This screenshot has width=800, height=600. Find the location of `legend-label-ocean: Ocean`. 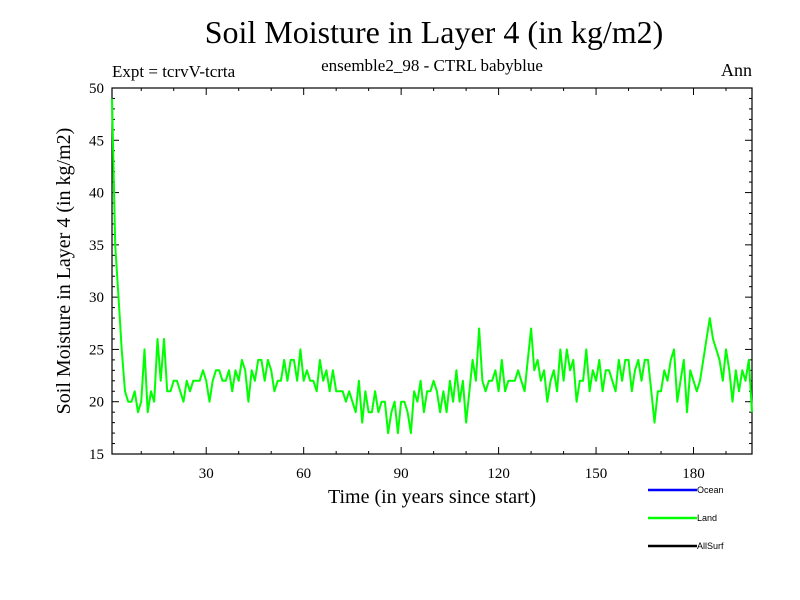

legend-label-ocean: Ocean is located at coordinates (710, 490).